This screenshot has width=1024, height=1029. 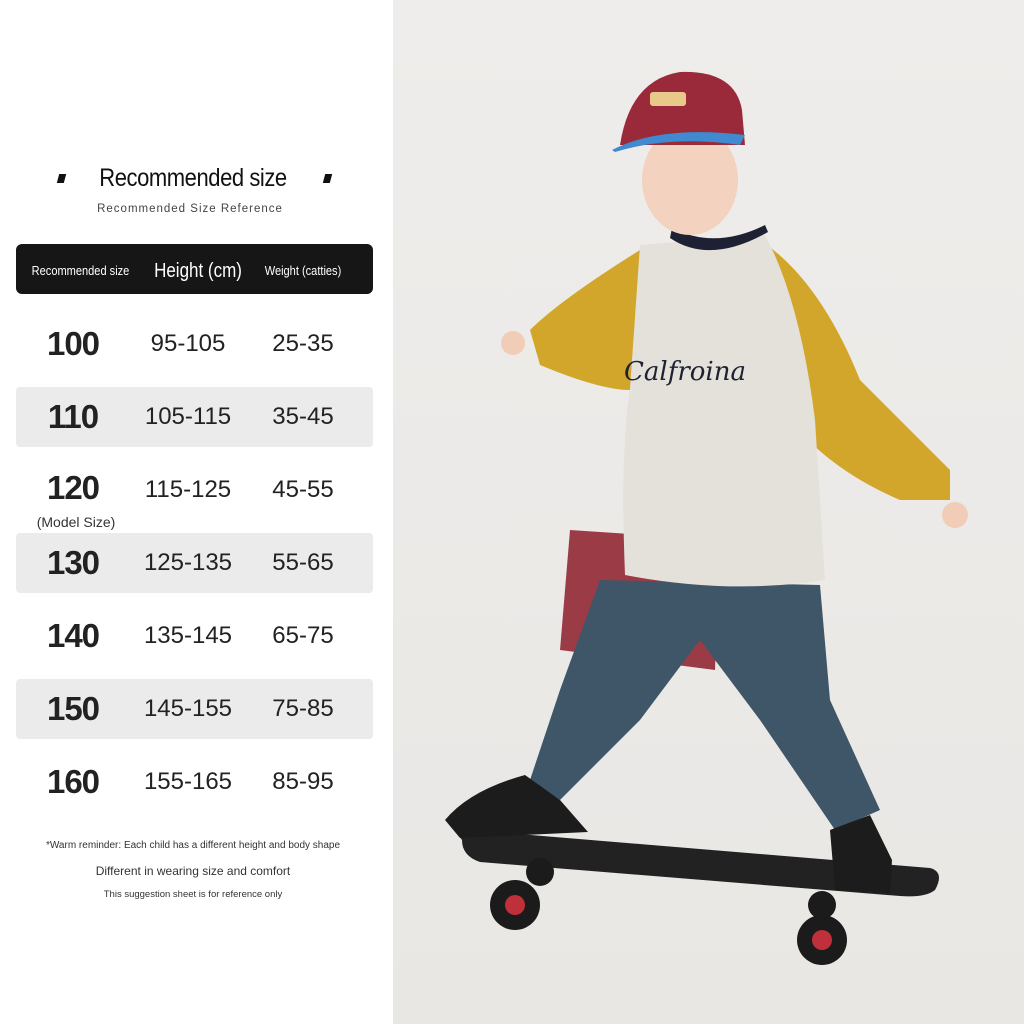 What do you see at coordinates (198, 271) in the screenshot?
I see `header-height: Height (cm)` at bounding box center [198, 271].